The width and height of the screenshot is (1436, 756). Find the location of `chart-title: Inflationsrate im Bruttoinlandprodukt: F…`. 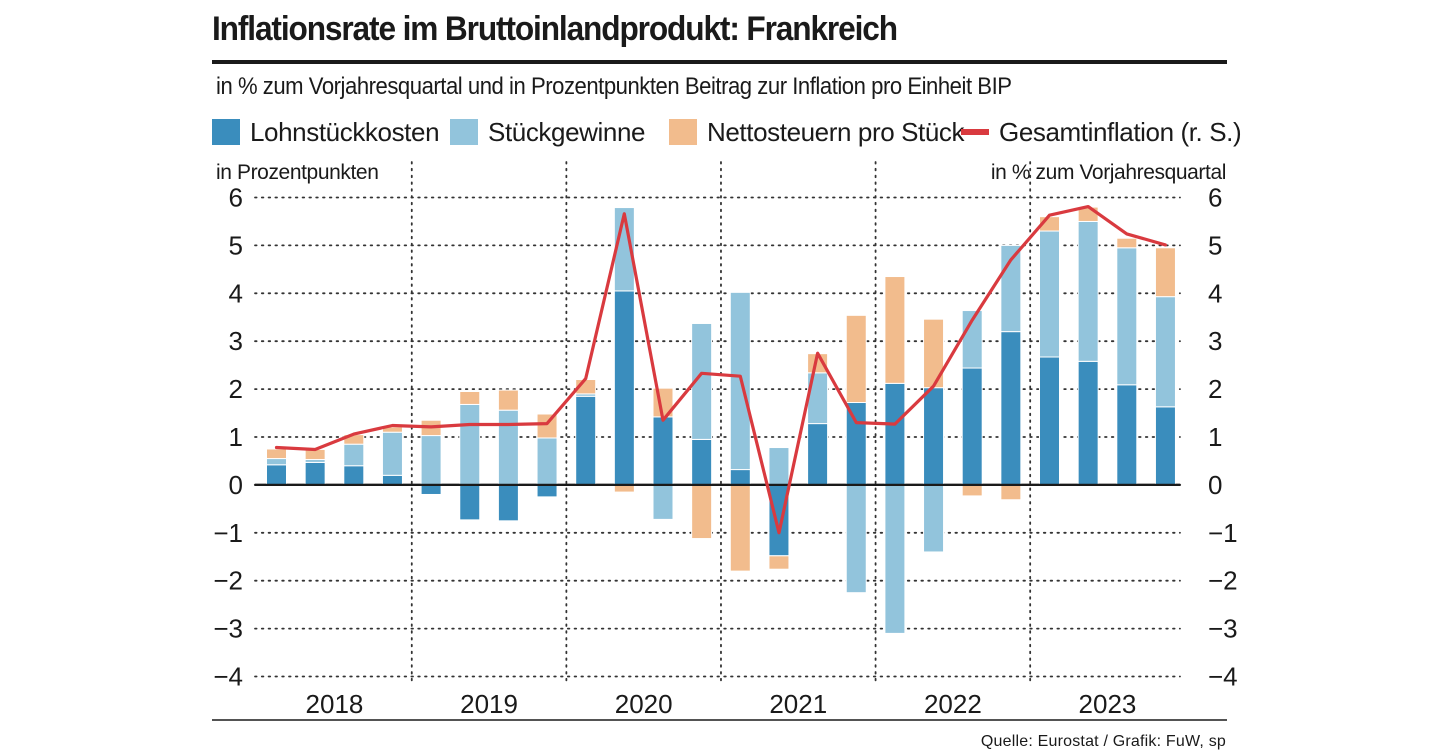

chart-title: Inflationsrate im Bruttoinlandprodukt: F… is located at coordinates (555, 29).